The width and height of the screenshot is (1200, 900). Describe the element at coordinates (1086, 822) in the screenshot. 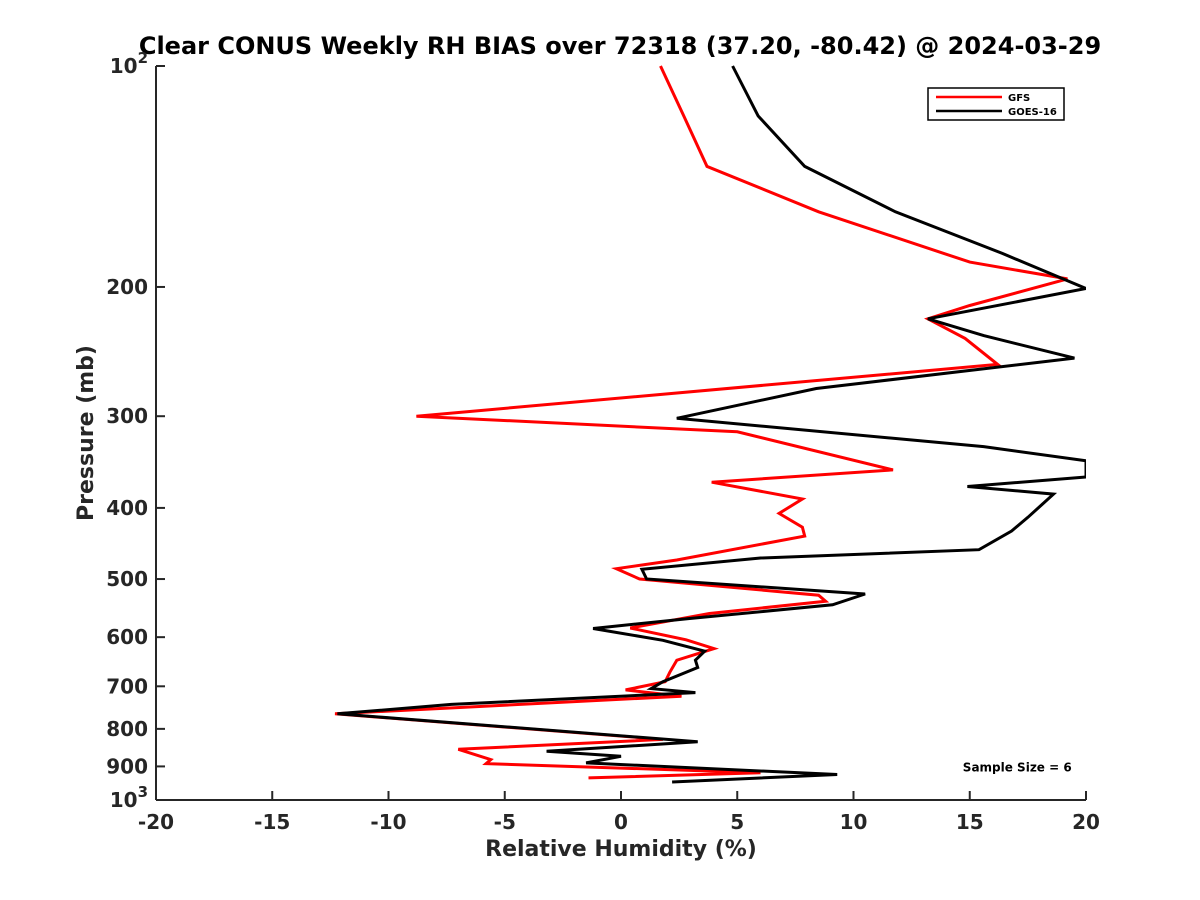

I see `x-tick-label: 20` at that location.